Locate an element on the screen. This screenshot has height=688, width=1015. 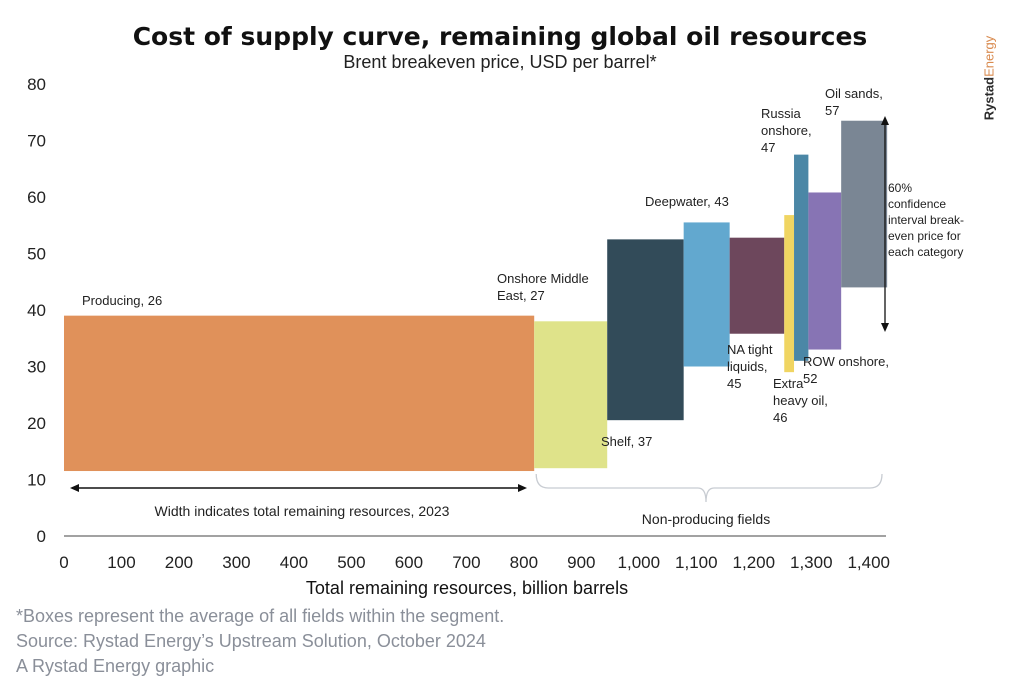
segment-label: Russia onshore, 47 is located at coordinates (786, 130).